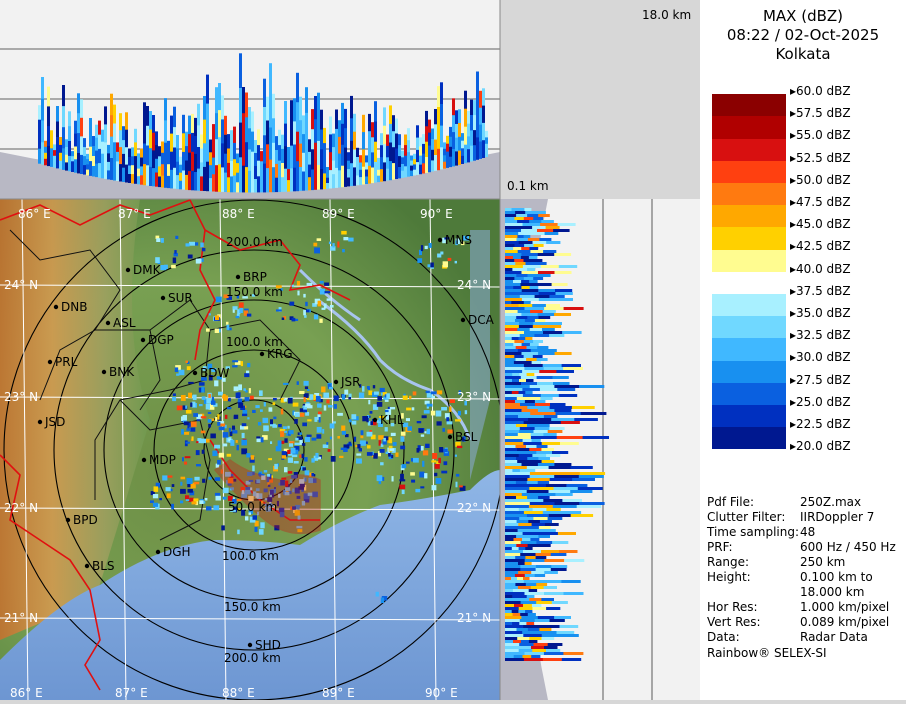 This screenshot has width=906, height=704. I want to click on range-ring-label: 200.0 km, so click(252, 658).